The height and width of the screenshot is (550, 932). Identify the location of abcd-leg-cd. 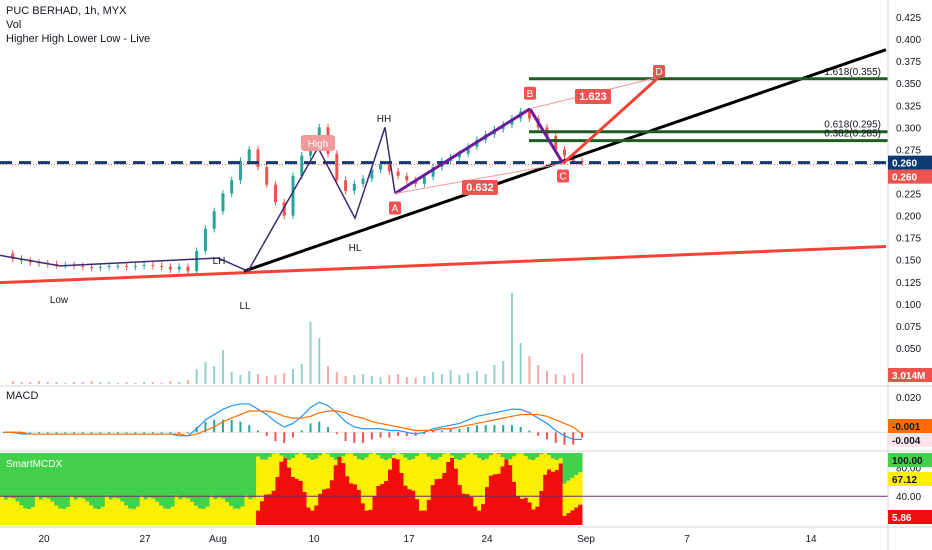
(611, 120).